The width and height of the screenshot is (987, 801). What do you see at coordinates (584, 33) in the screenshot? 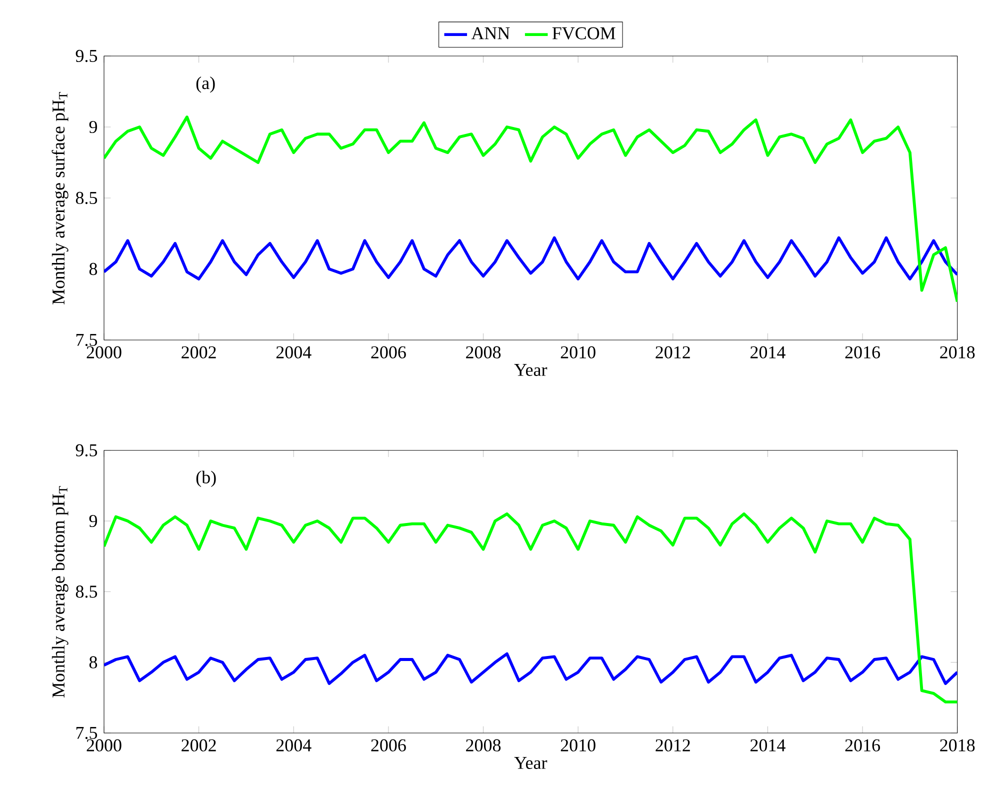
I see `legend-label: FVCOM` at bounding box center [584, 33].